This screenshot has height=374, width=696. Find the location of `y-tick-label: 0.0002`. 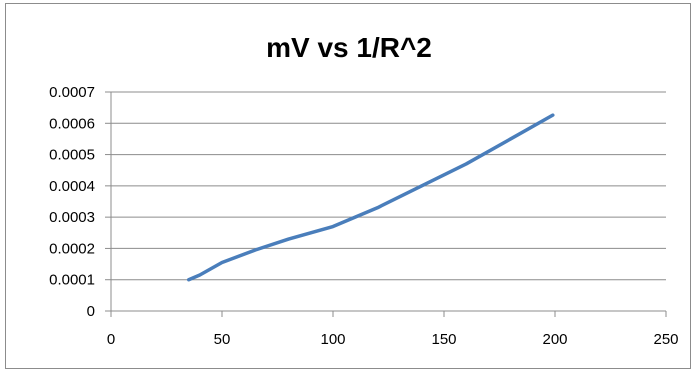

y-tick-label: 0.0002 is located at coordinates (72, 248).